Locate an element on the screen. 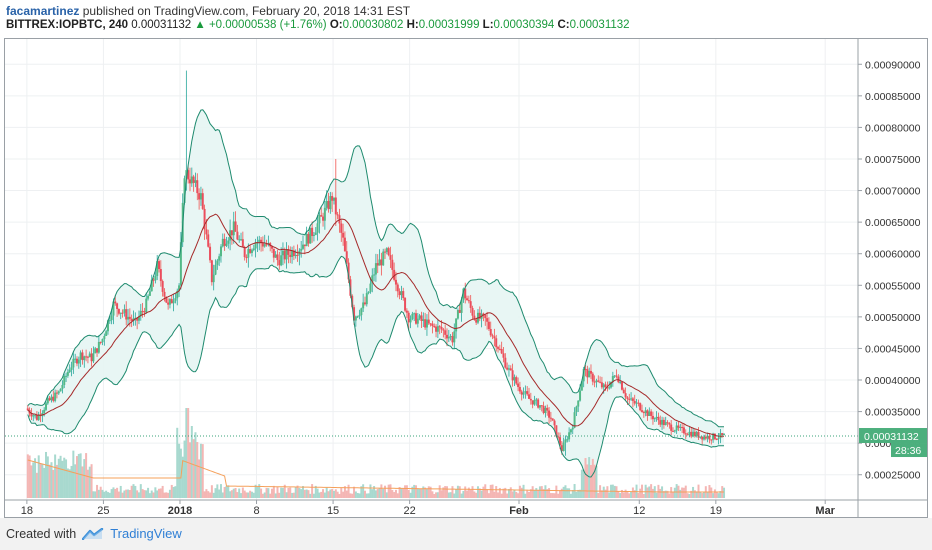  time-tick-label: 8 is located at coordinates (256, 511).